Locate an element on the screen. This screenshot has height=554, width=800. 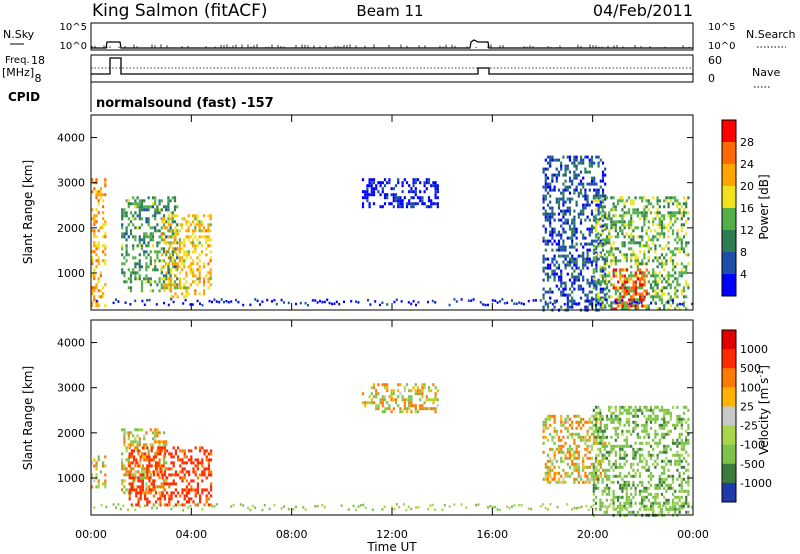
colorbar-swatch is located at coordinates (729, 197).